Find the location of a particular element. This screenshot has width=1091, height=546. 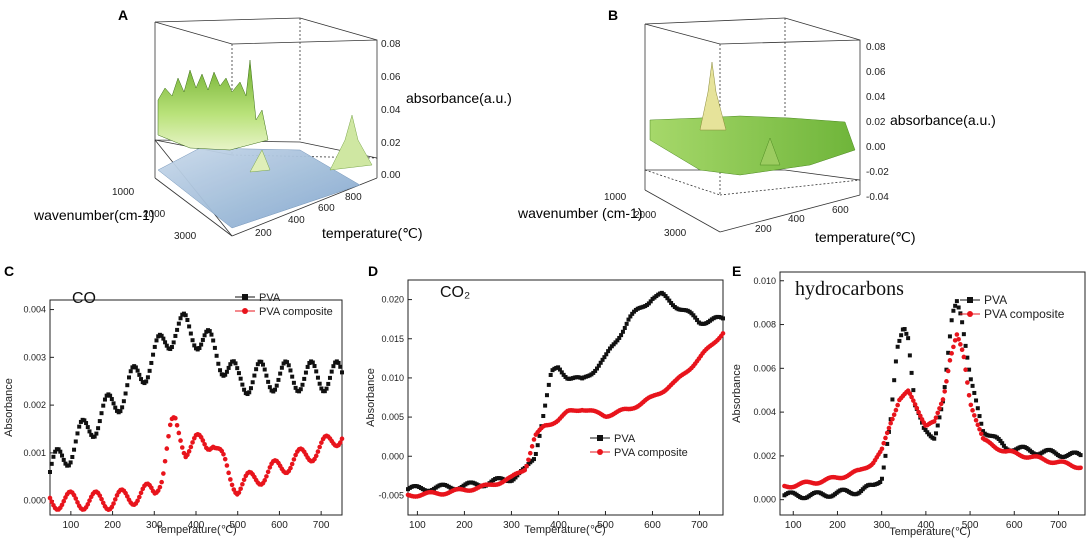

panel-a-ytick: 200 is located at coordinates (263, 233).